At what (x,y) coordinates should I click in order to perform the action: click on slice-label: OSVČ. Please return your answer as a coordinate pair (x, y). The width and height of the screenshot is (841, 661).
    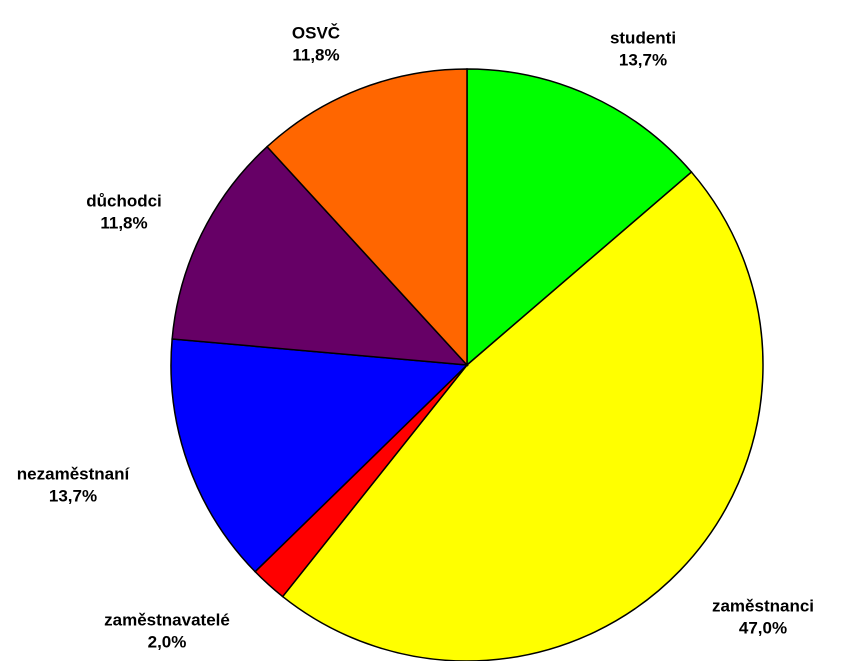
    Looking at the image, I should click on (316, 32).